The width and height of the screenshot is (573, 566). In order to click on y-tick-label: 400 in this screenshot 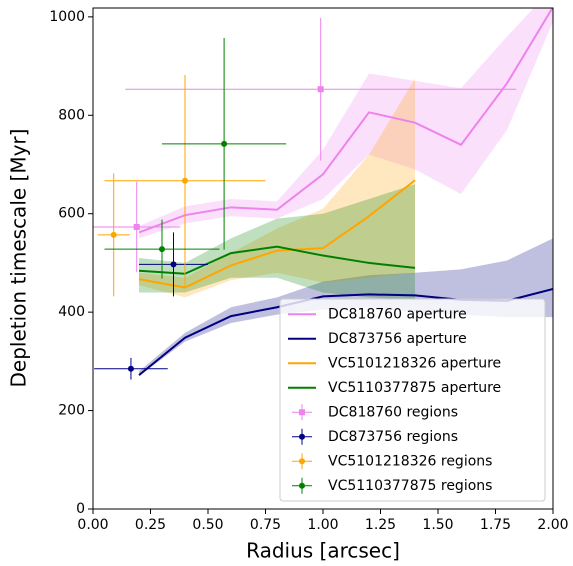, I will do `click(71, 312)`.